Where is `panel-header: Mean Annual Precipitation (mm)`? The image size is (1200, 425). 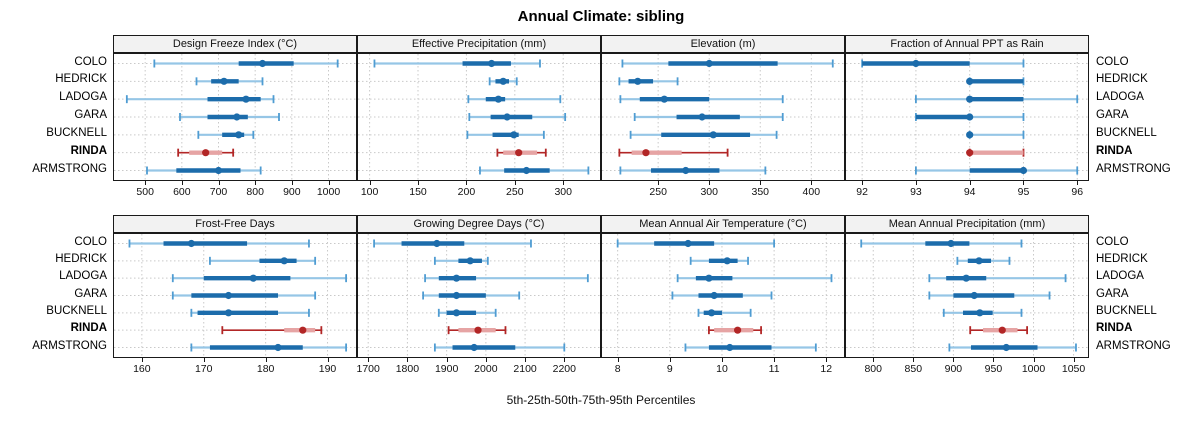 panel-header: Mean Annual Precipitation (mm) is located at coordinates (967, 224).